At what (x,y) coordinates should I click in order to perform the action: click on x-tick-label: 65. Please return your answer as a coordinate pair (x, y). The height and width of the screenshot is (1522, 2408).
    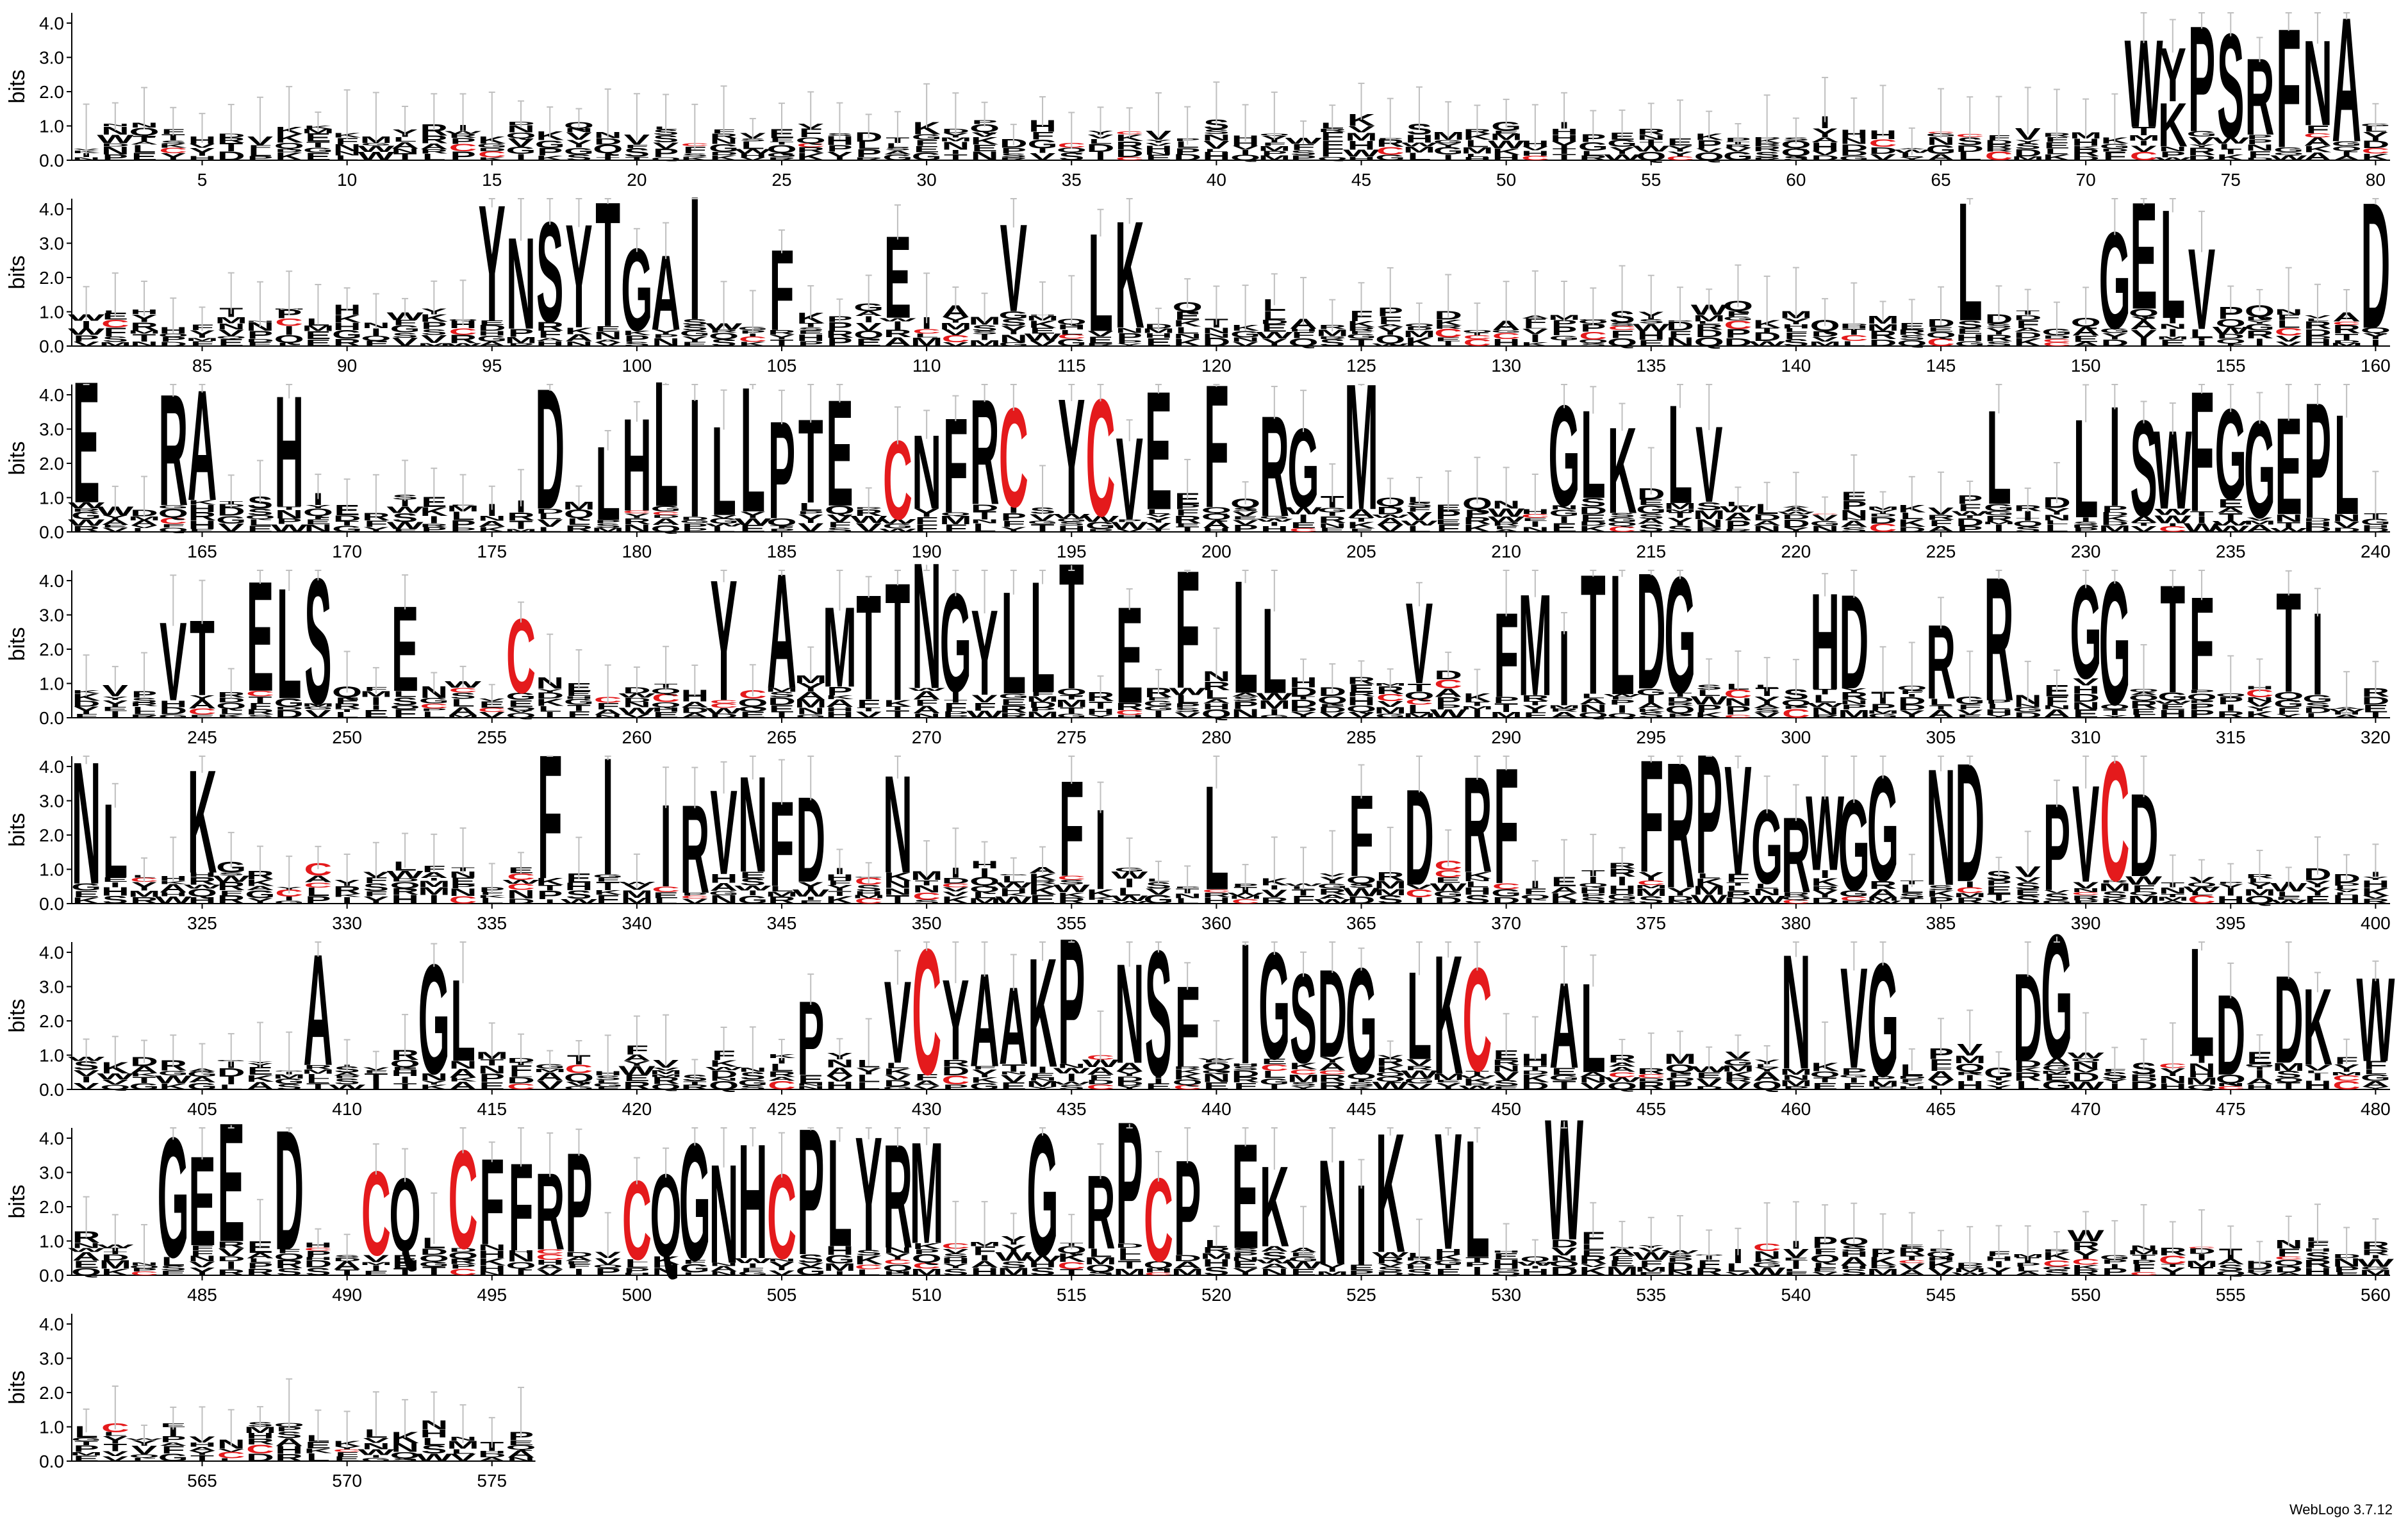
    Looking at the image, I should click on (1940, 180).